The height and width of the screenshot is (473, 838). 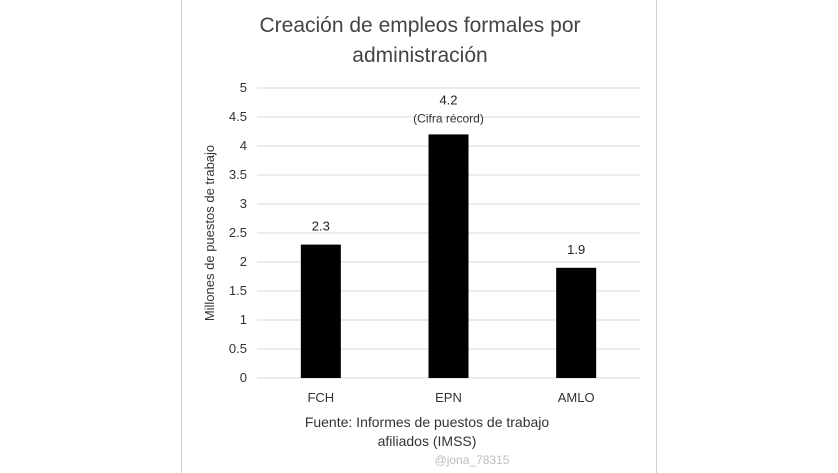 I want to click on data-label-amlo: 1.9, so click(x=576, y=249).